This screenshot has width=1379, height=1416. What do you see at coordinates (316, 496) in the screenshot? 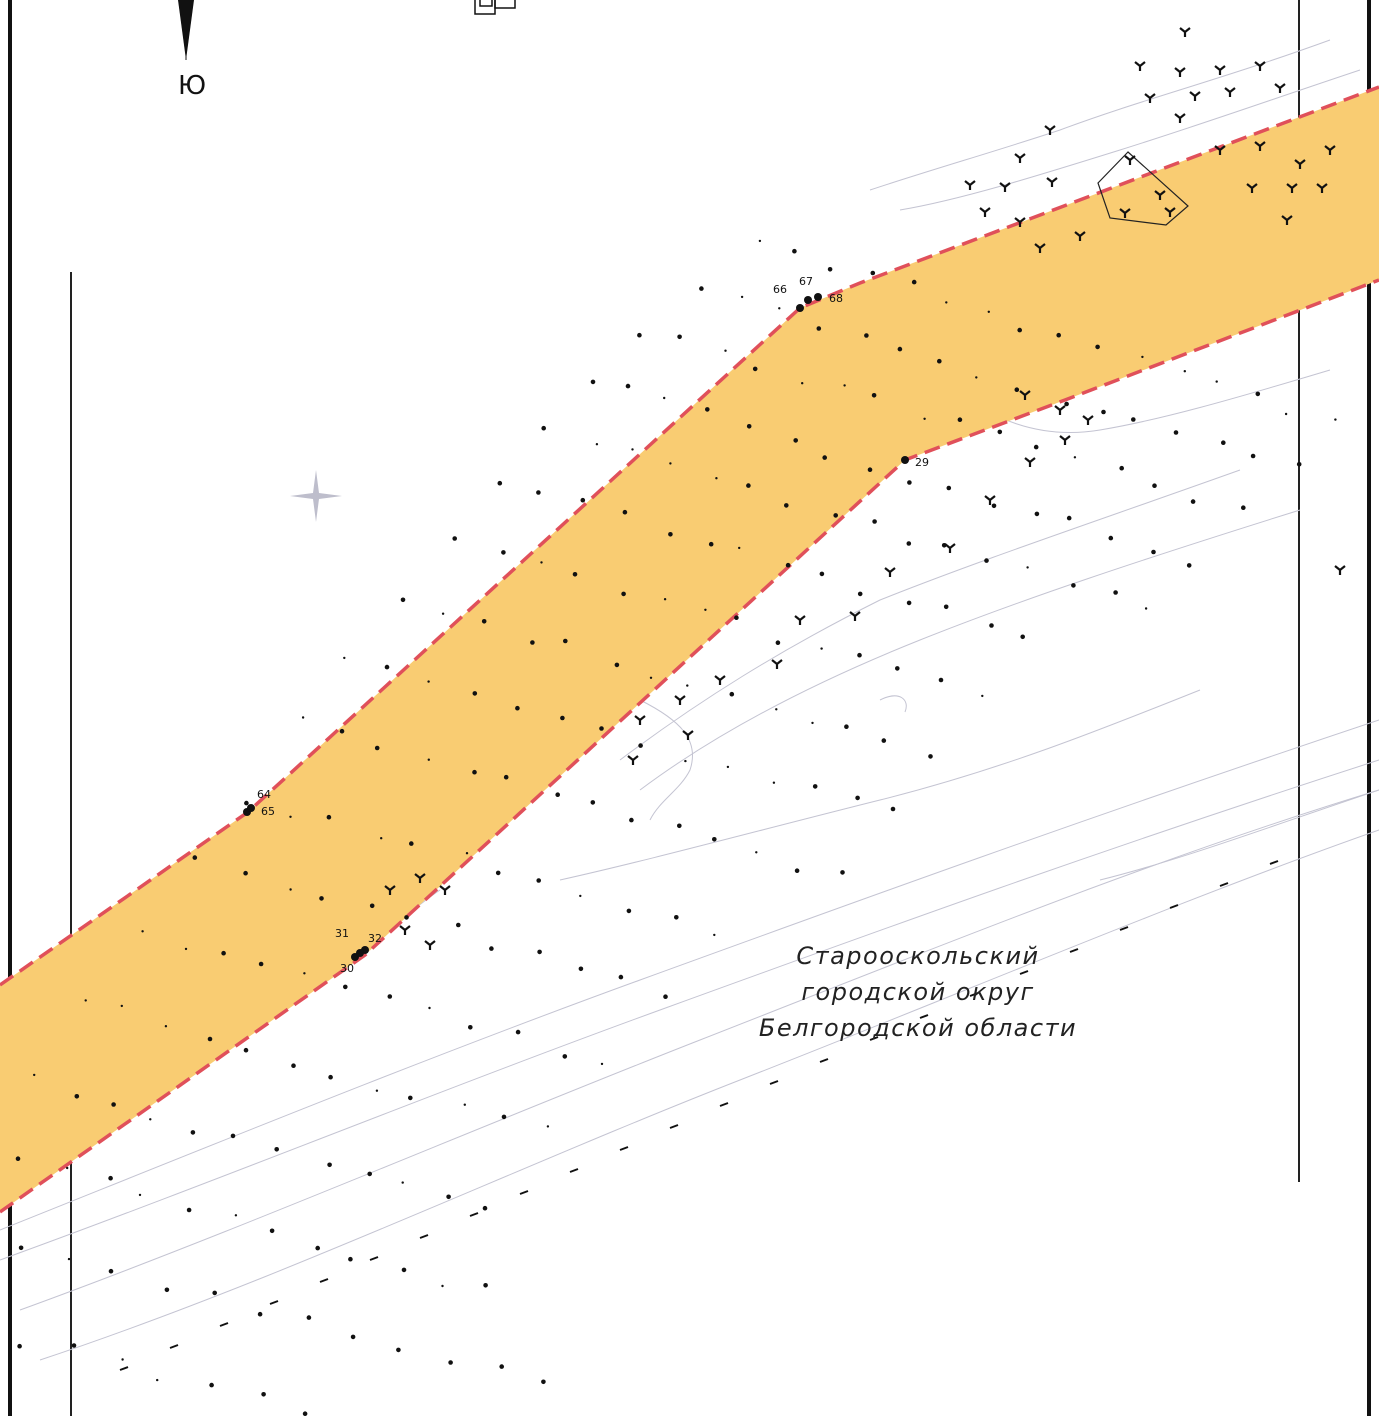
I see `grid-cross-icon` at bounding box center [316, 496].